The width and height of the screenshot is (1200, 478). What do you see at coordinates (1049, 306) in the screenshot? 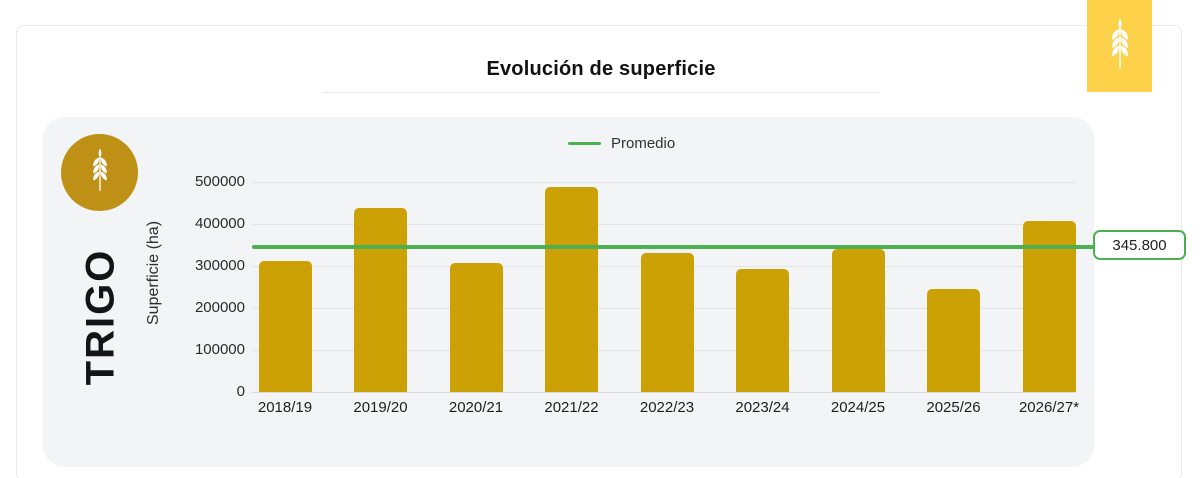
I see `bar-2026/27*` at bounding box center [1049, 306].